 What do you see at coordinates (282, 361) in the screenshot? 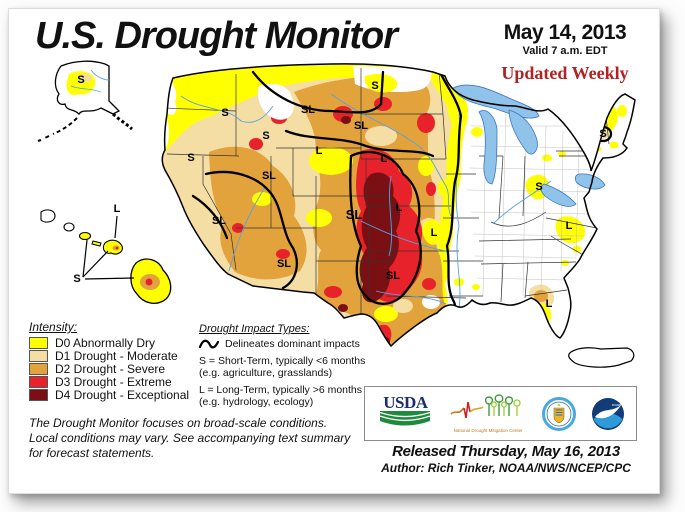
I see `short-term-line: S = Short-Term, typically <6 months` at bounding box center [282, 361].